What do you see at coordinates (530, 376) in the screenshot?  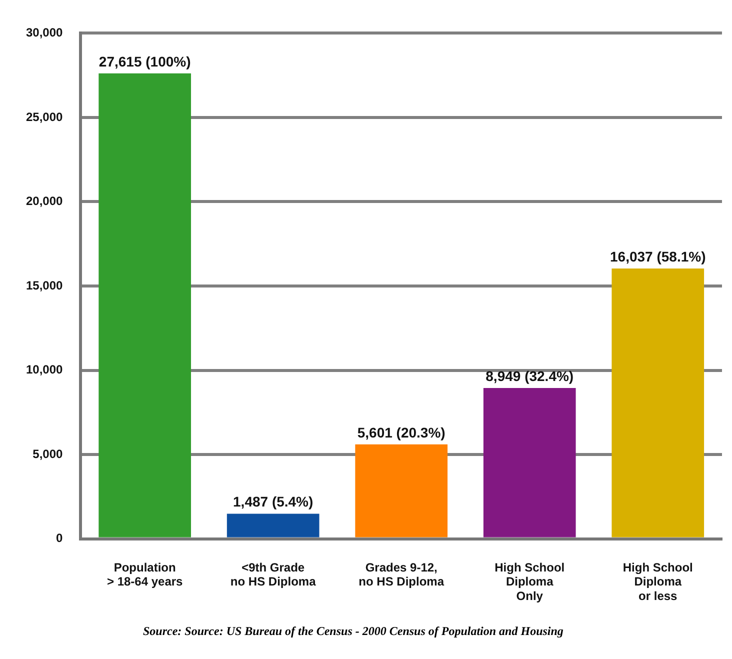 I see `data-label: 8,949 (32.4%)` at bounding box center [530, 376].